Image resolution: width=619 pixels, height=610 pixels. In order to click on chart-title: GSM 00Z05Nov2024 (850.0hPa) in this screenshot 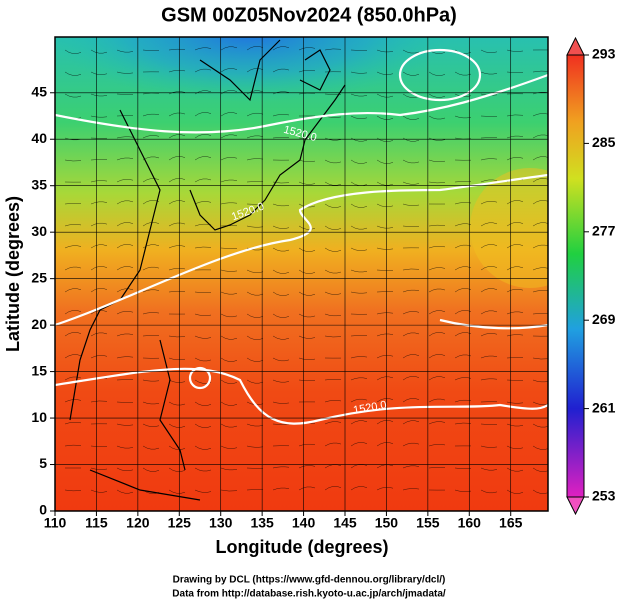, I will do `click(309, 15)`.